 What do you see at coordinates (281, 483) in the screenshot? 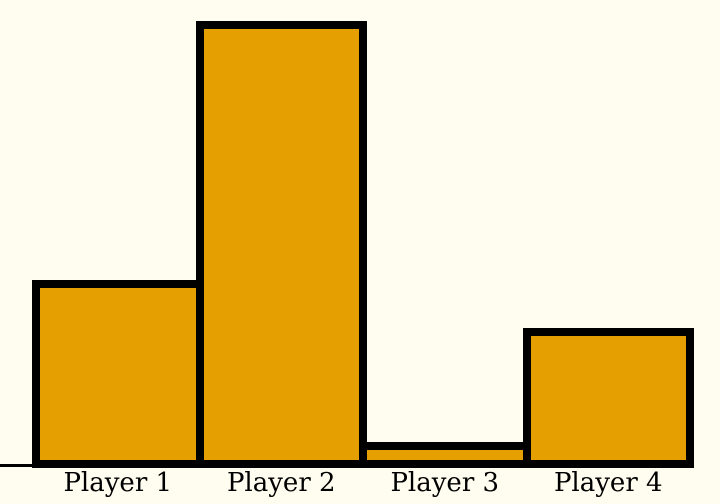
I see `x-tick-label-player-2: Player 2` at bounding box center [281, 483].